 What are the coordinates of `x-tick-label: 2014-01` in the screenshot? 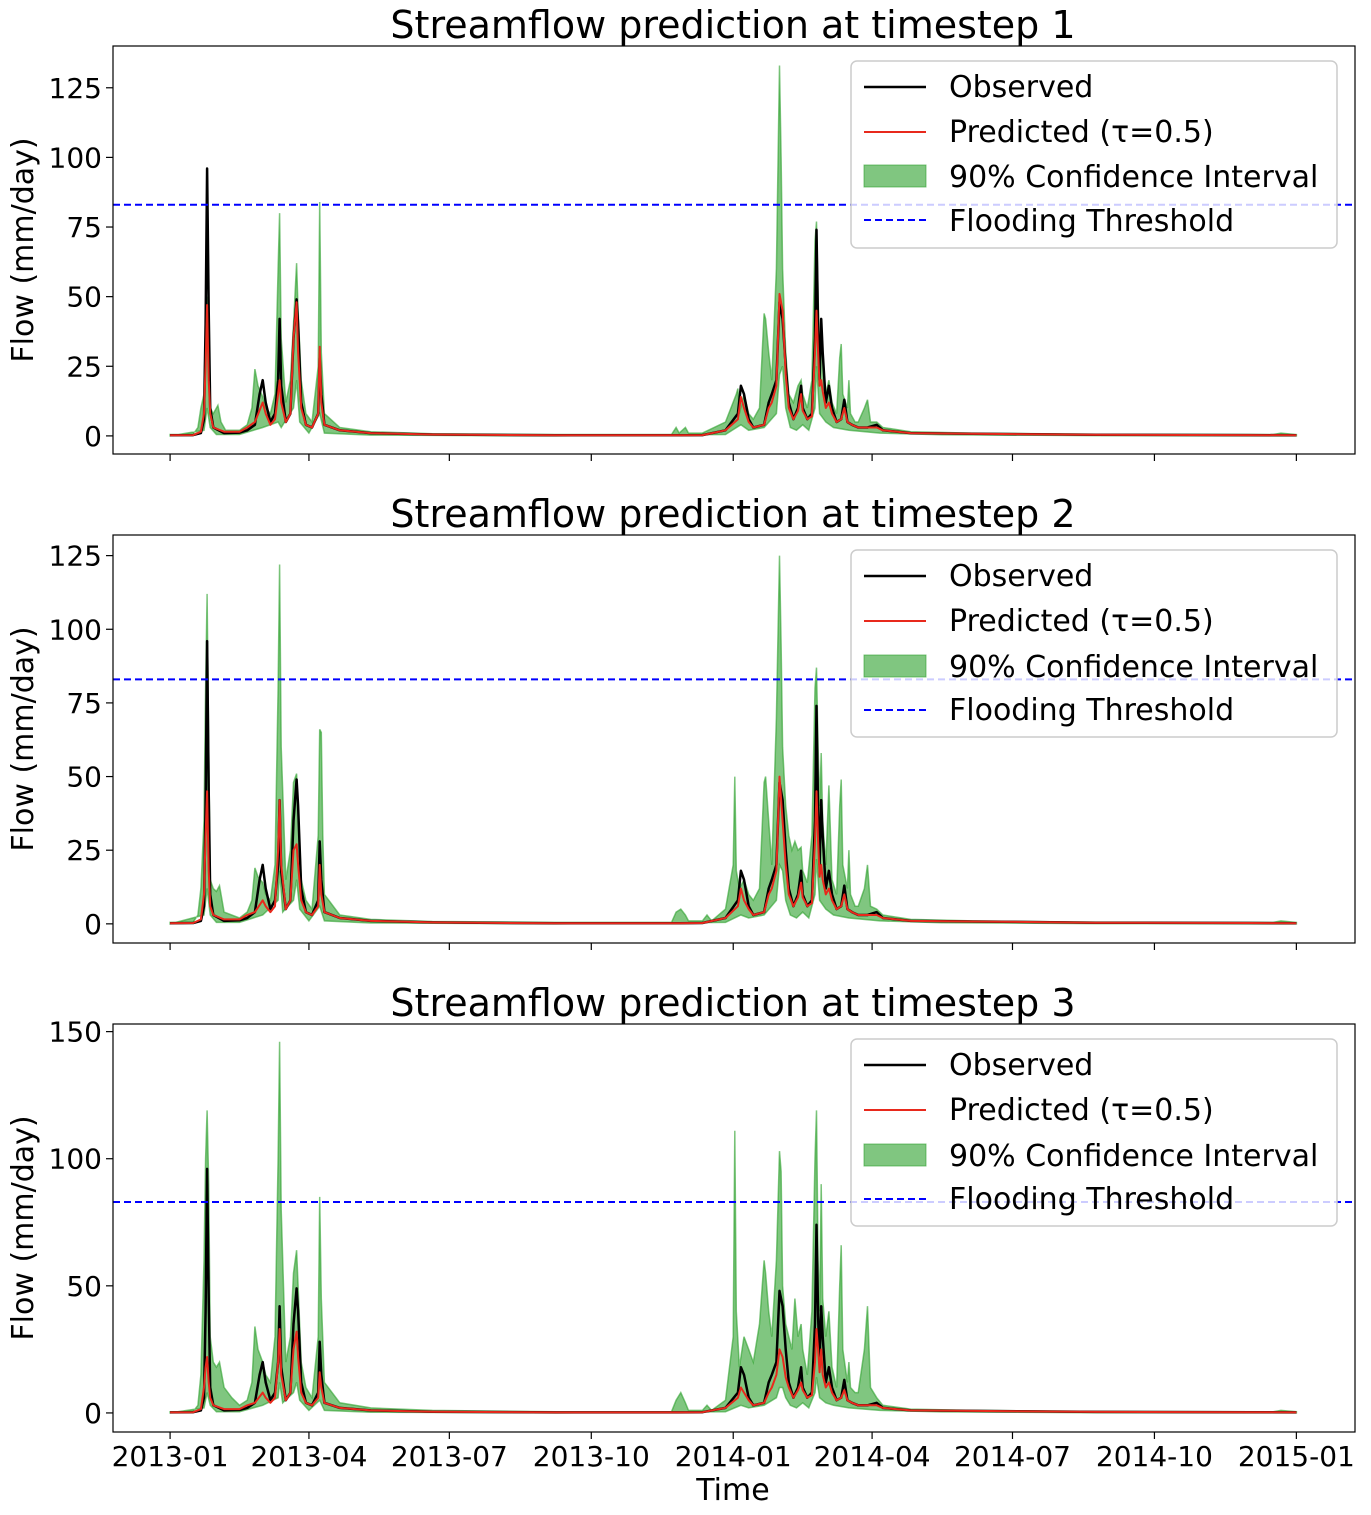 It's located at (733, 1456).